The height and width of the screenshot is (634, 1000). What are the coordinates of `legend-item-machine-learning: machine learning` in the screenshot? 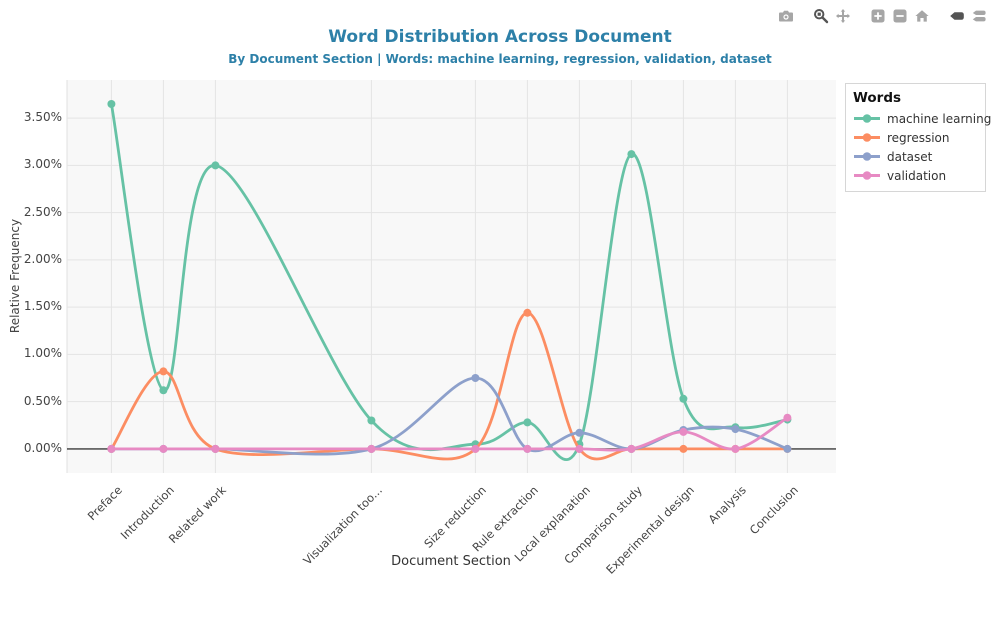 It's located at (922, 118).